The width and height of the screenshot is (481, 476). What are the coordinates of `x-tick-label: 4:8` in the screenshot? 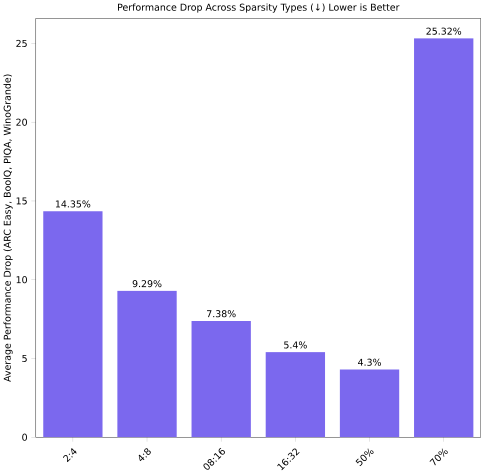 It's located at (144, 455).